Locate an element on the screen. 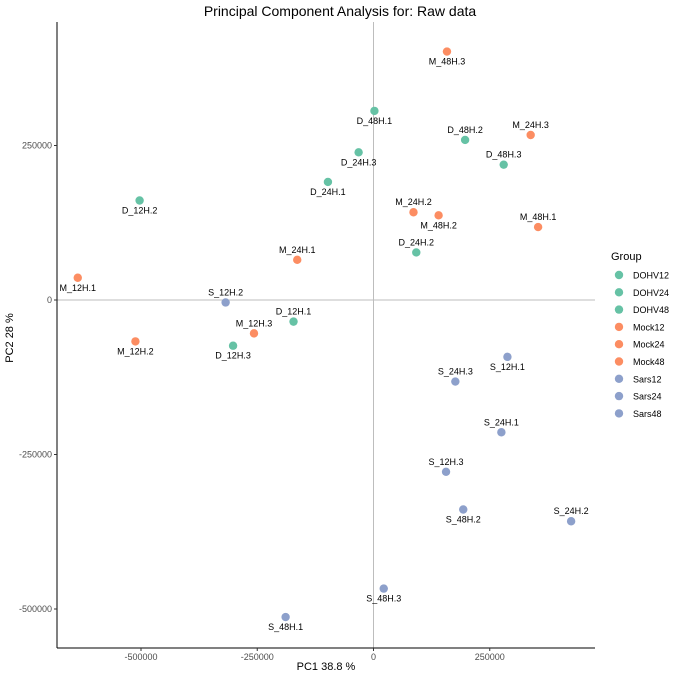  x-tick-label: -250000 is located at coordinates (257, 657).